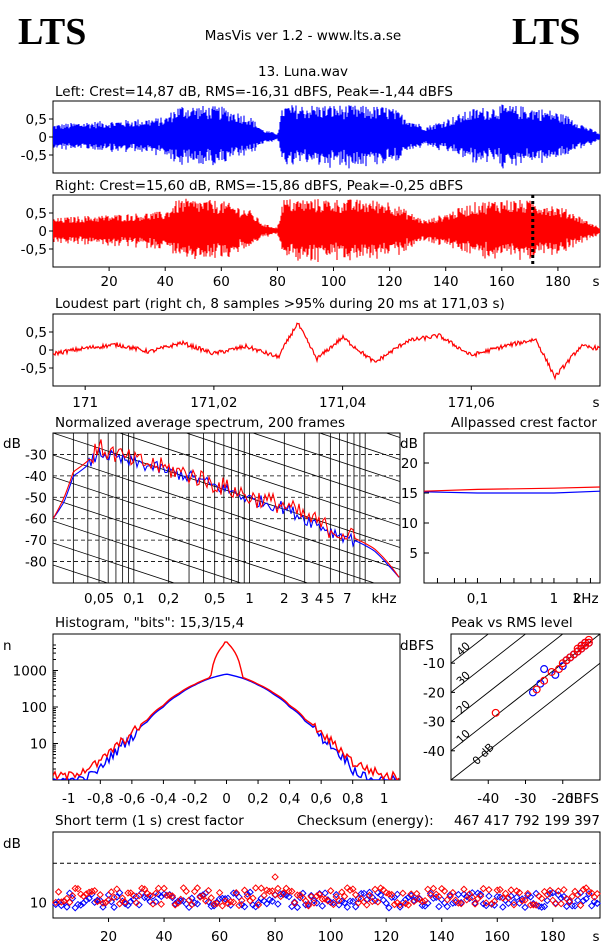 The image size is (606, 946). Describe the element at coordinates (512, 489) in the screenshot. I see `allpassed-crest-series-right` at that location.